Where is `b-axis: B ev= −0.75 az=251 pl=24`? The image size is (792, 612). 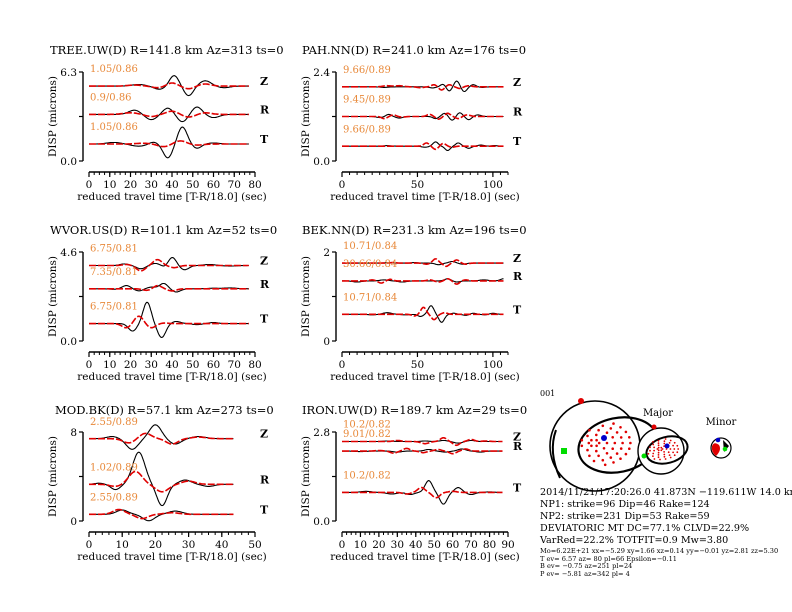 b-axis: B ev= −0.75 az=251 pl=24 is located at coordinates (586, 566).